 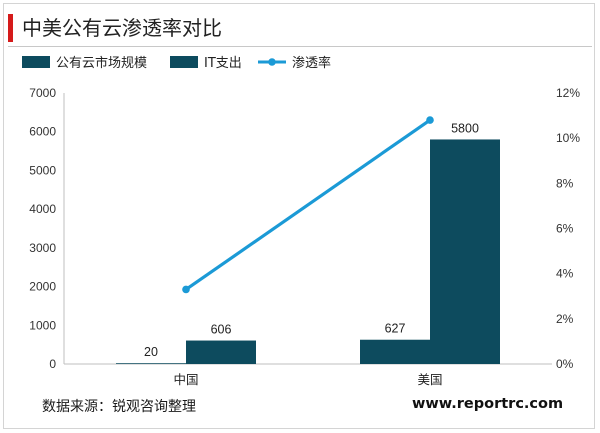 What do you see at coordinates (221, 330) in the screenshot?
I see `bar-data-label: 606` at bounding box center [221, 330].